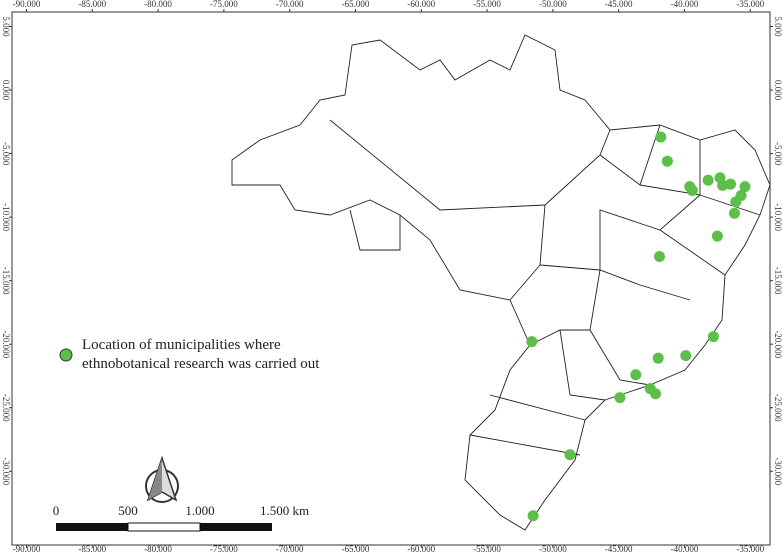  What do you see at coordinates (128, 510) in the screenshot?
I see `scale-label: 500` at bounding box center [128, 510].